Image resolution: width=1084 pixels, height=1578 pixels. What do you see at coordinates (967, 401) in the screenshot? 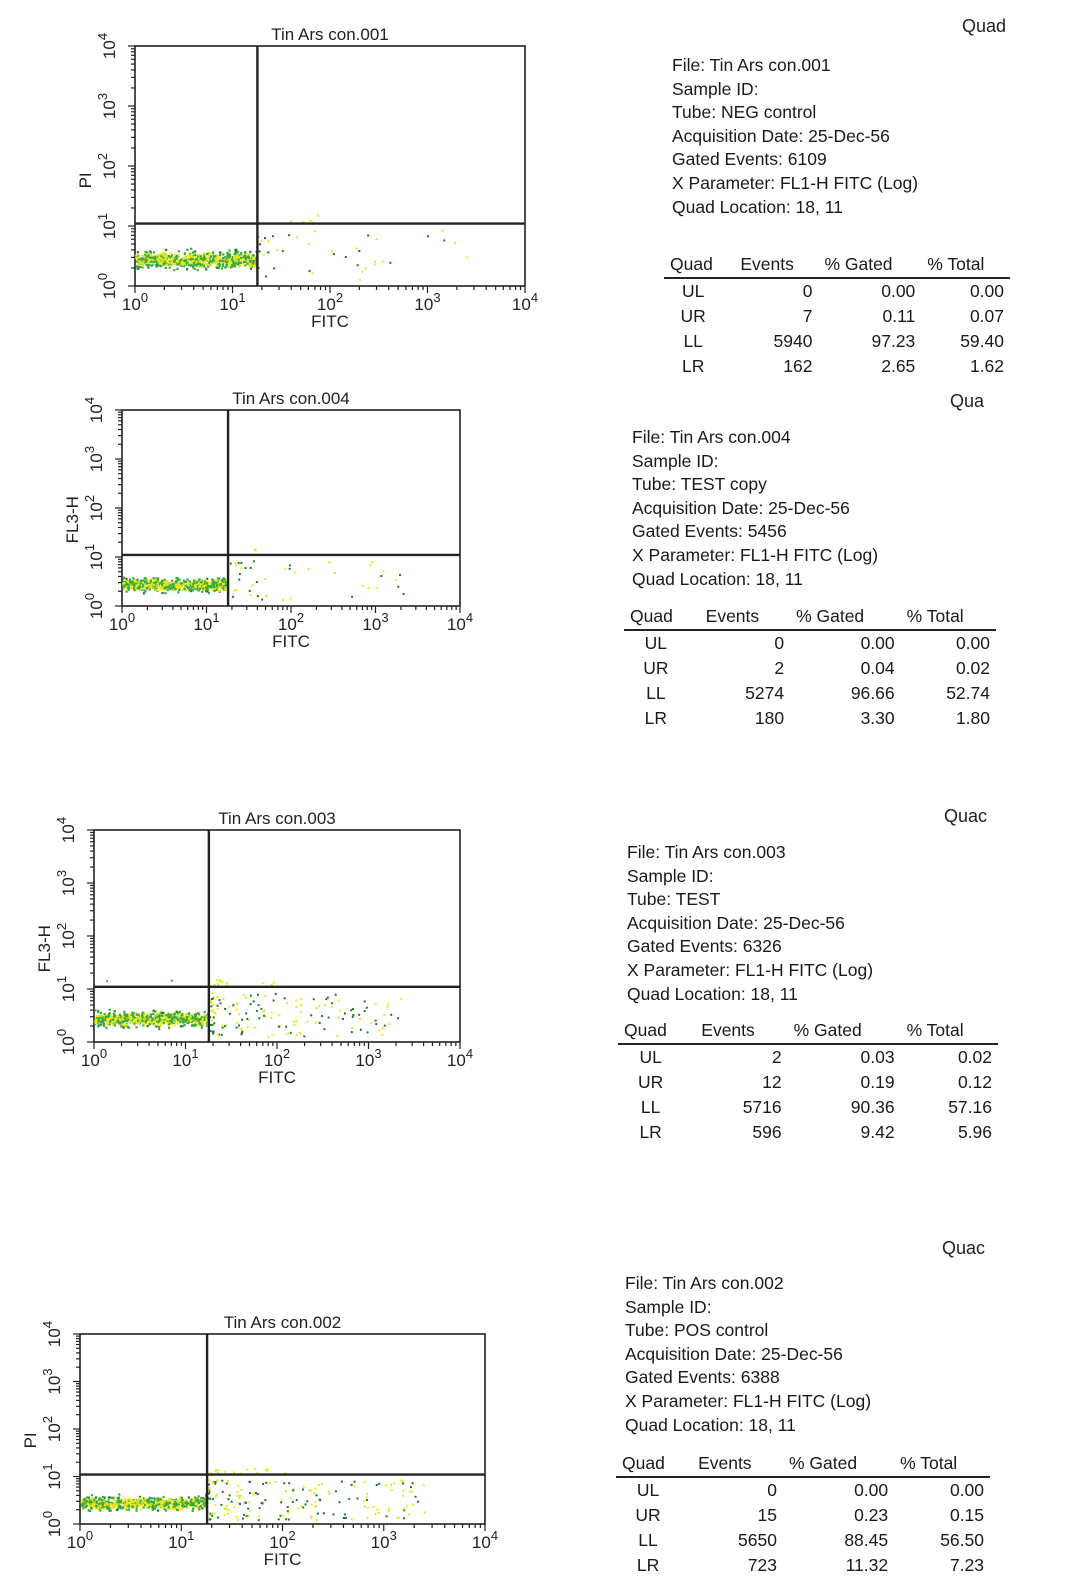
I see `quad-header: Qua` at bounding box center [967, 401].